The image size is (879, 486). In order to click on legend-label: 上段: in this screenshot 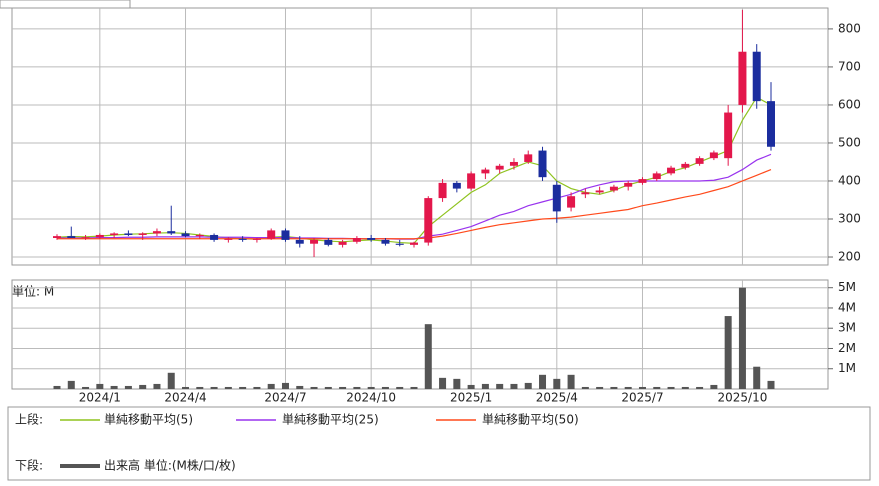, I will do `click(29, 419)`.